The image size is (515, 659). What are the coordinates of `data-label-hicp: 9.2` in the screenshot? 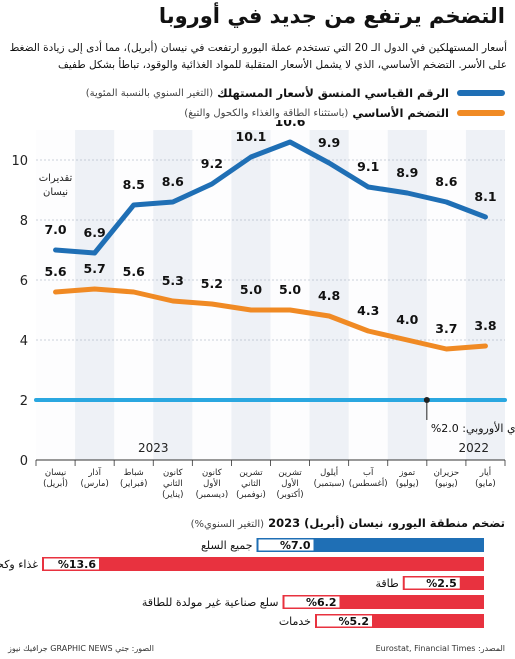 It's located at (212, 163).